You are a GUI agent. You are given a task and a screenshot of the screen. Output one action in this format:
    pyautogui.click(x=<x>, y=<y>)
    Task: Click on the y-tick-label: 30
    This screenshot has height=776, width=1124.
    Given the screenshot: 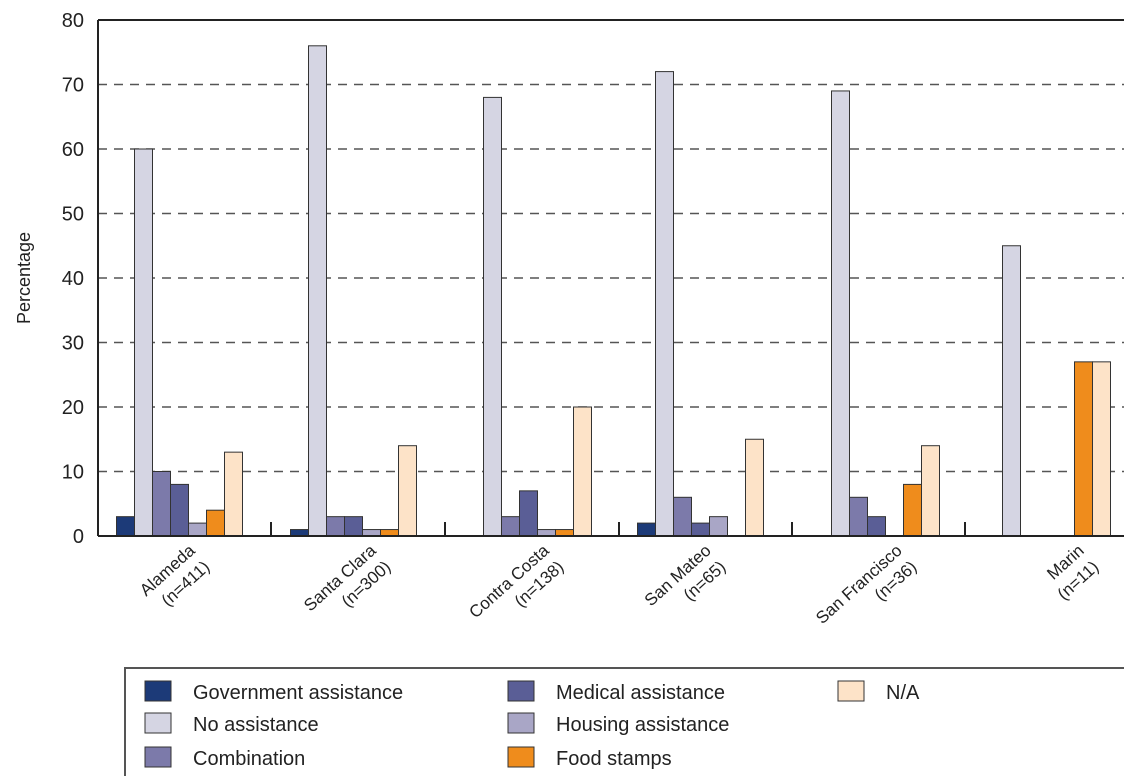 What is the action you would take?
    pyautogui.click(x=73, y=344)
    